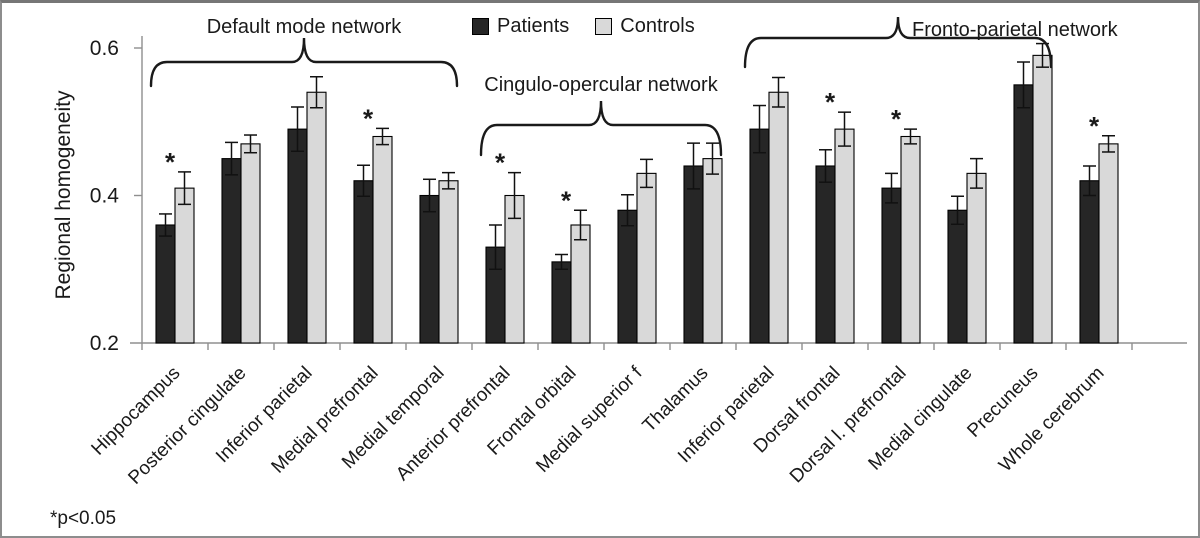 The height and width of the screenshot is (538, 1200). What do you see at coordinates (187, 426) in the screenshot?
I see `x-category-label: Posterior cingulate` at bounding box center [187, 426].